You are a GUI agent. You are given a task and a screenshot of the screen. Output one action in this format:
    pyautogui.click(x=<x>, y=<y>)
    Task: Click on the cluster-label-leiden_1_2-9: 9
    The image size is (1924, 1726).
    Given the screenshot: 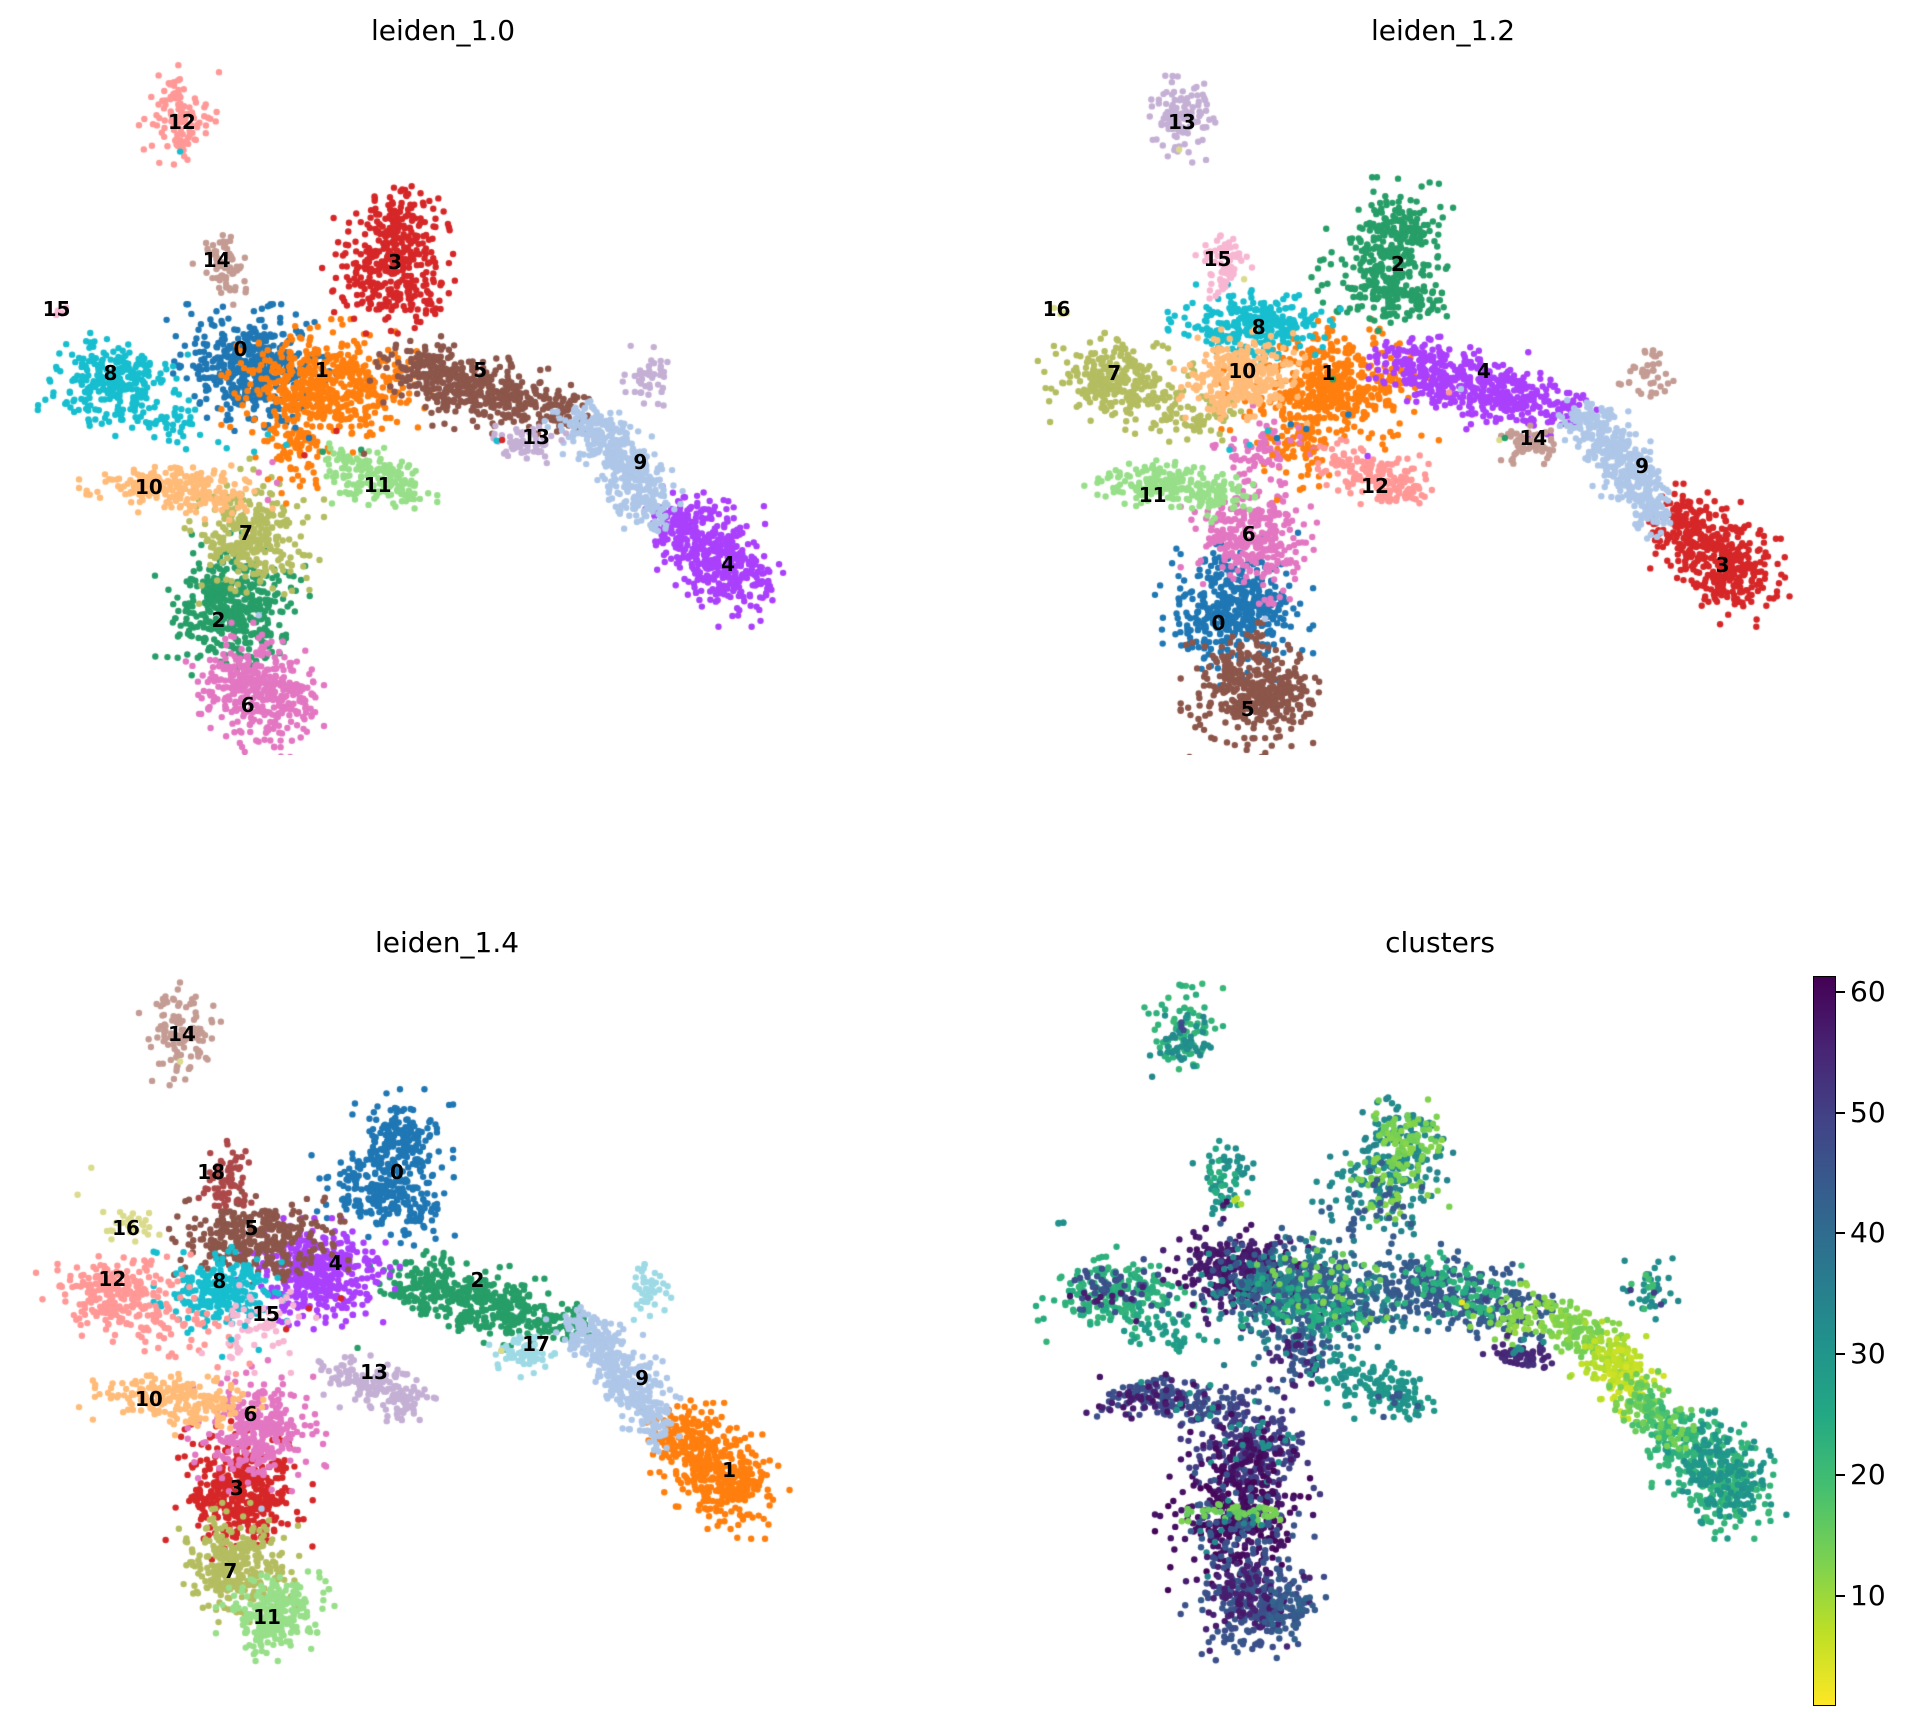 What is the action you would take?
    pyautogui.click(x=1642, y=465)
    